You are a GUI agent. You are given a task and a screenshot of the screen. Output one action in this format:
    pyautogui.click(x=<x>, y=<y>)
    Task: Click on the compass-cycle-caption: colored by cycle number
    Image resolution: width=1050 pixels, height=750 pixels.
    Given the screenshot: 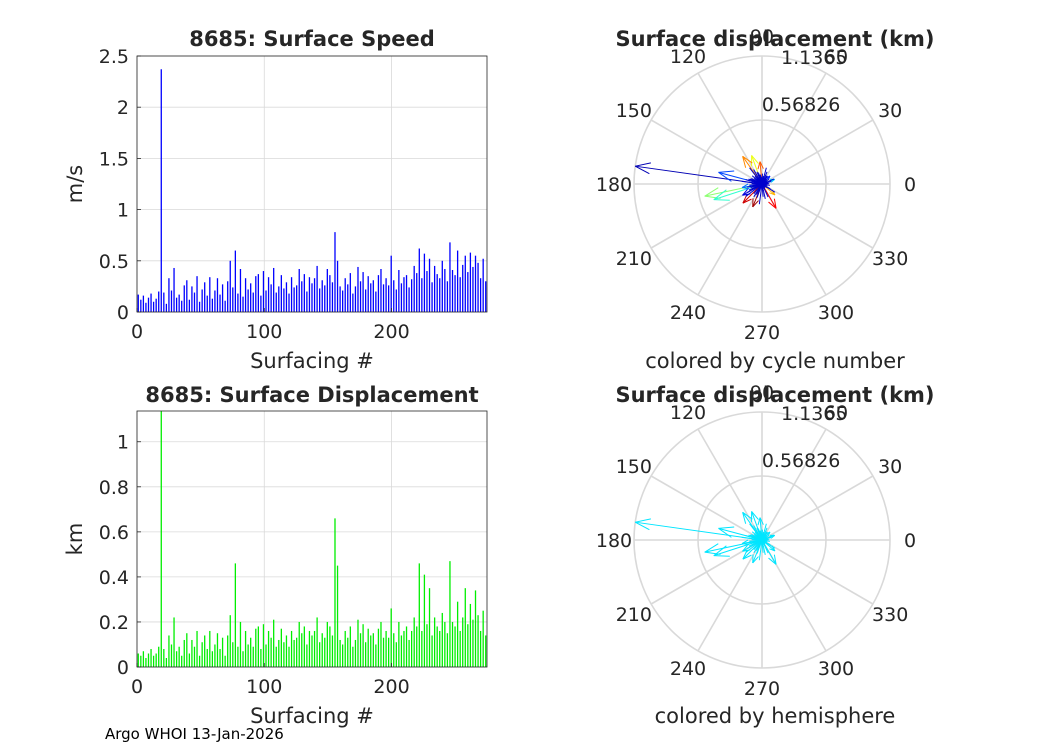 What is the action you would take?
    pyautogui.click(x=775, y=361)
    